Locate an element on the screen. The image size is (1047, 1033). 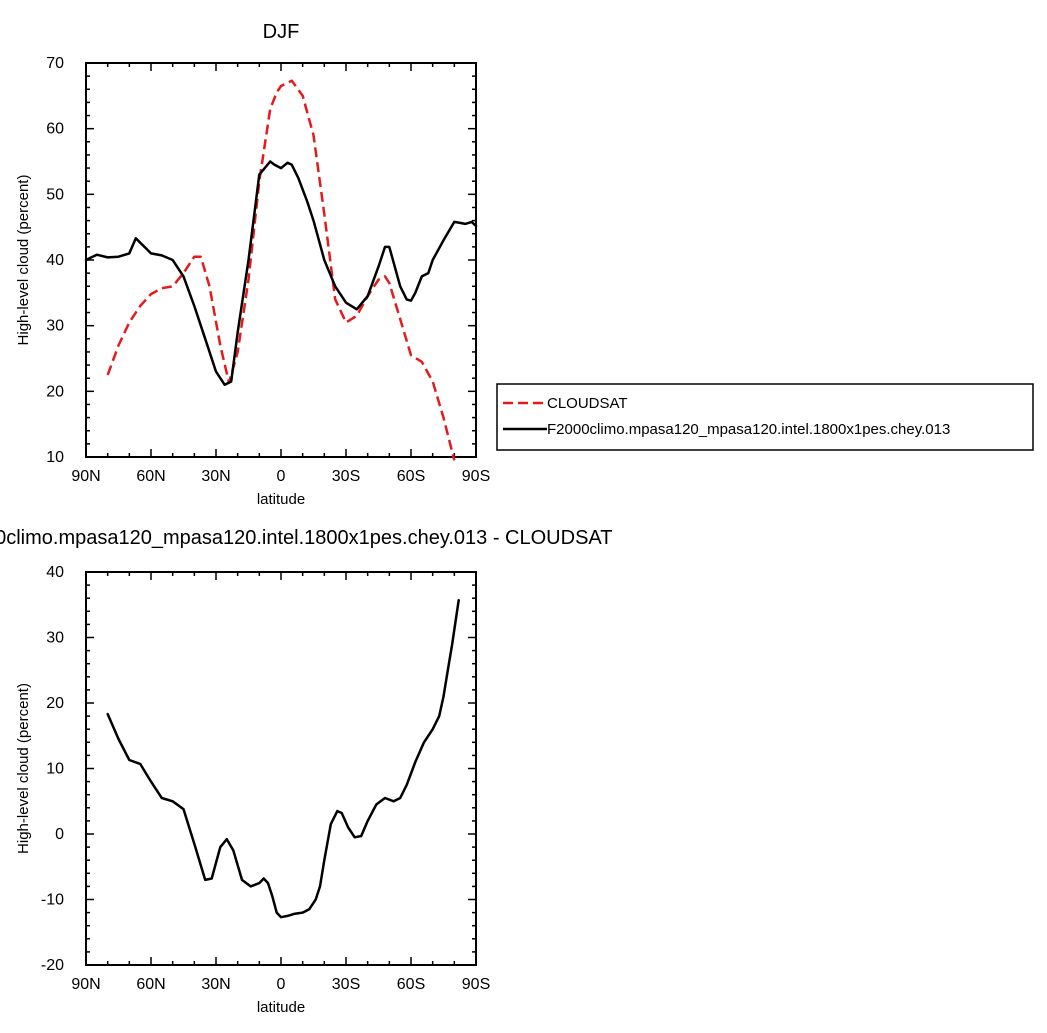
legend-label: CLOUDSAT is located at coordinates (587, 403).